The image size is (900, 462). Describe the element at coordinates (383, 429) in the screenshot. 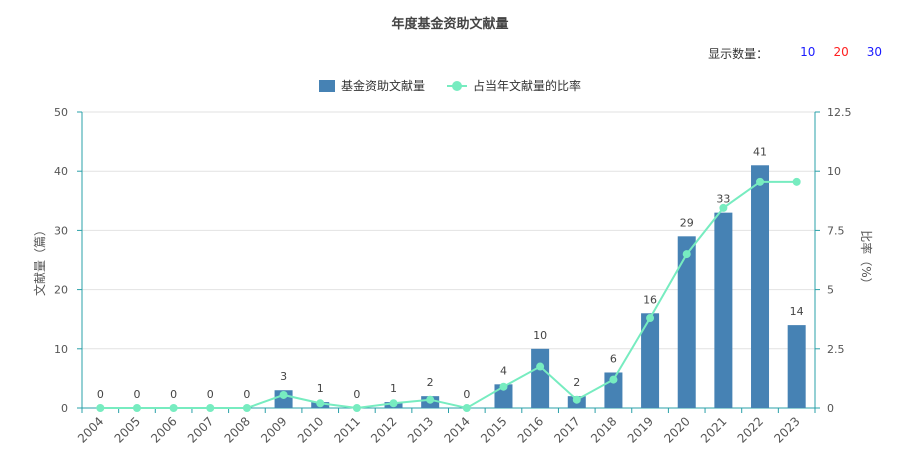

I see `x-tick-label: 2012` at that location.